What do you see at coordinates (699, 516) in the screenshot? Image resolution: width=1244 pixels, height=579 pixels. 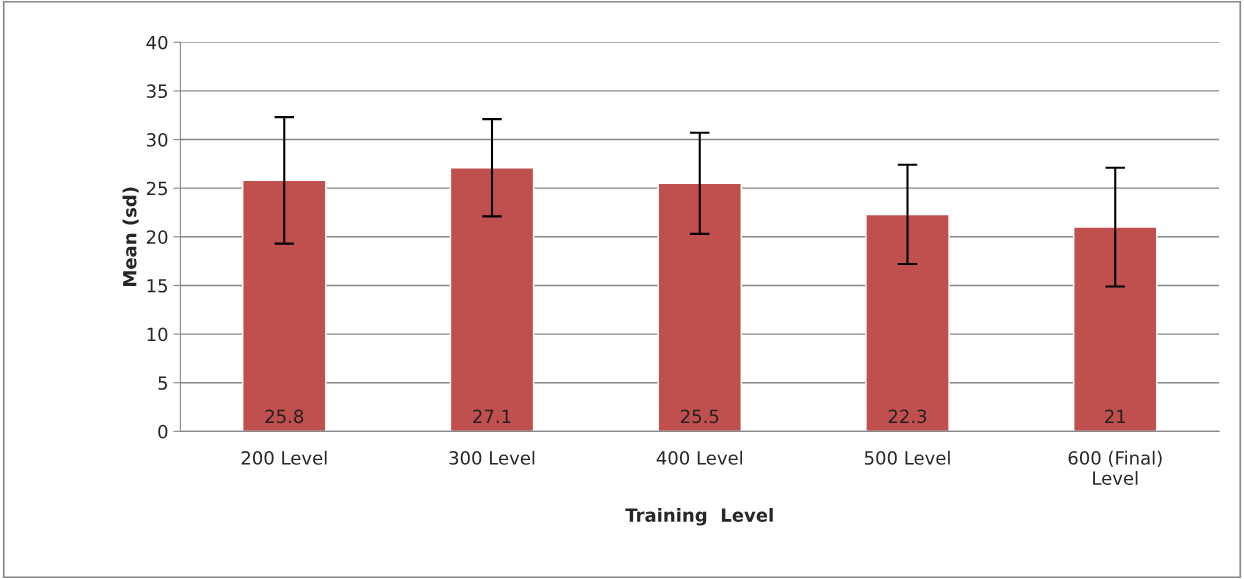 I see `x-axis-title: Training Level` at bounding box center [699, 516].